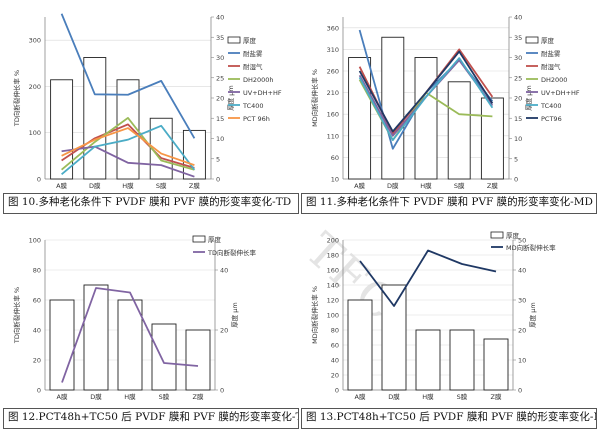 This screenshot has height=434, width=600. What do you see at coordinates (16, 315) in the screenshot?
I see `y-axis-title: TD向断裂伸长率 %` at bounding box center [16, 315].